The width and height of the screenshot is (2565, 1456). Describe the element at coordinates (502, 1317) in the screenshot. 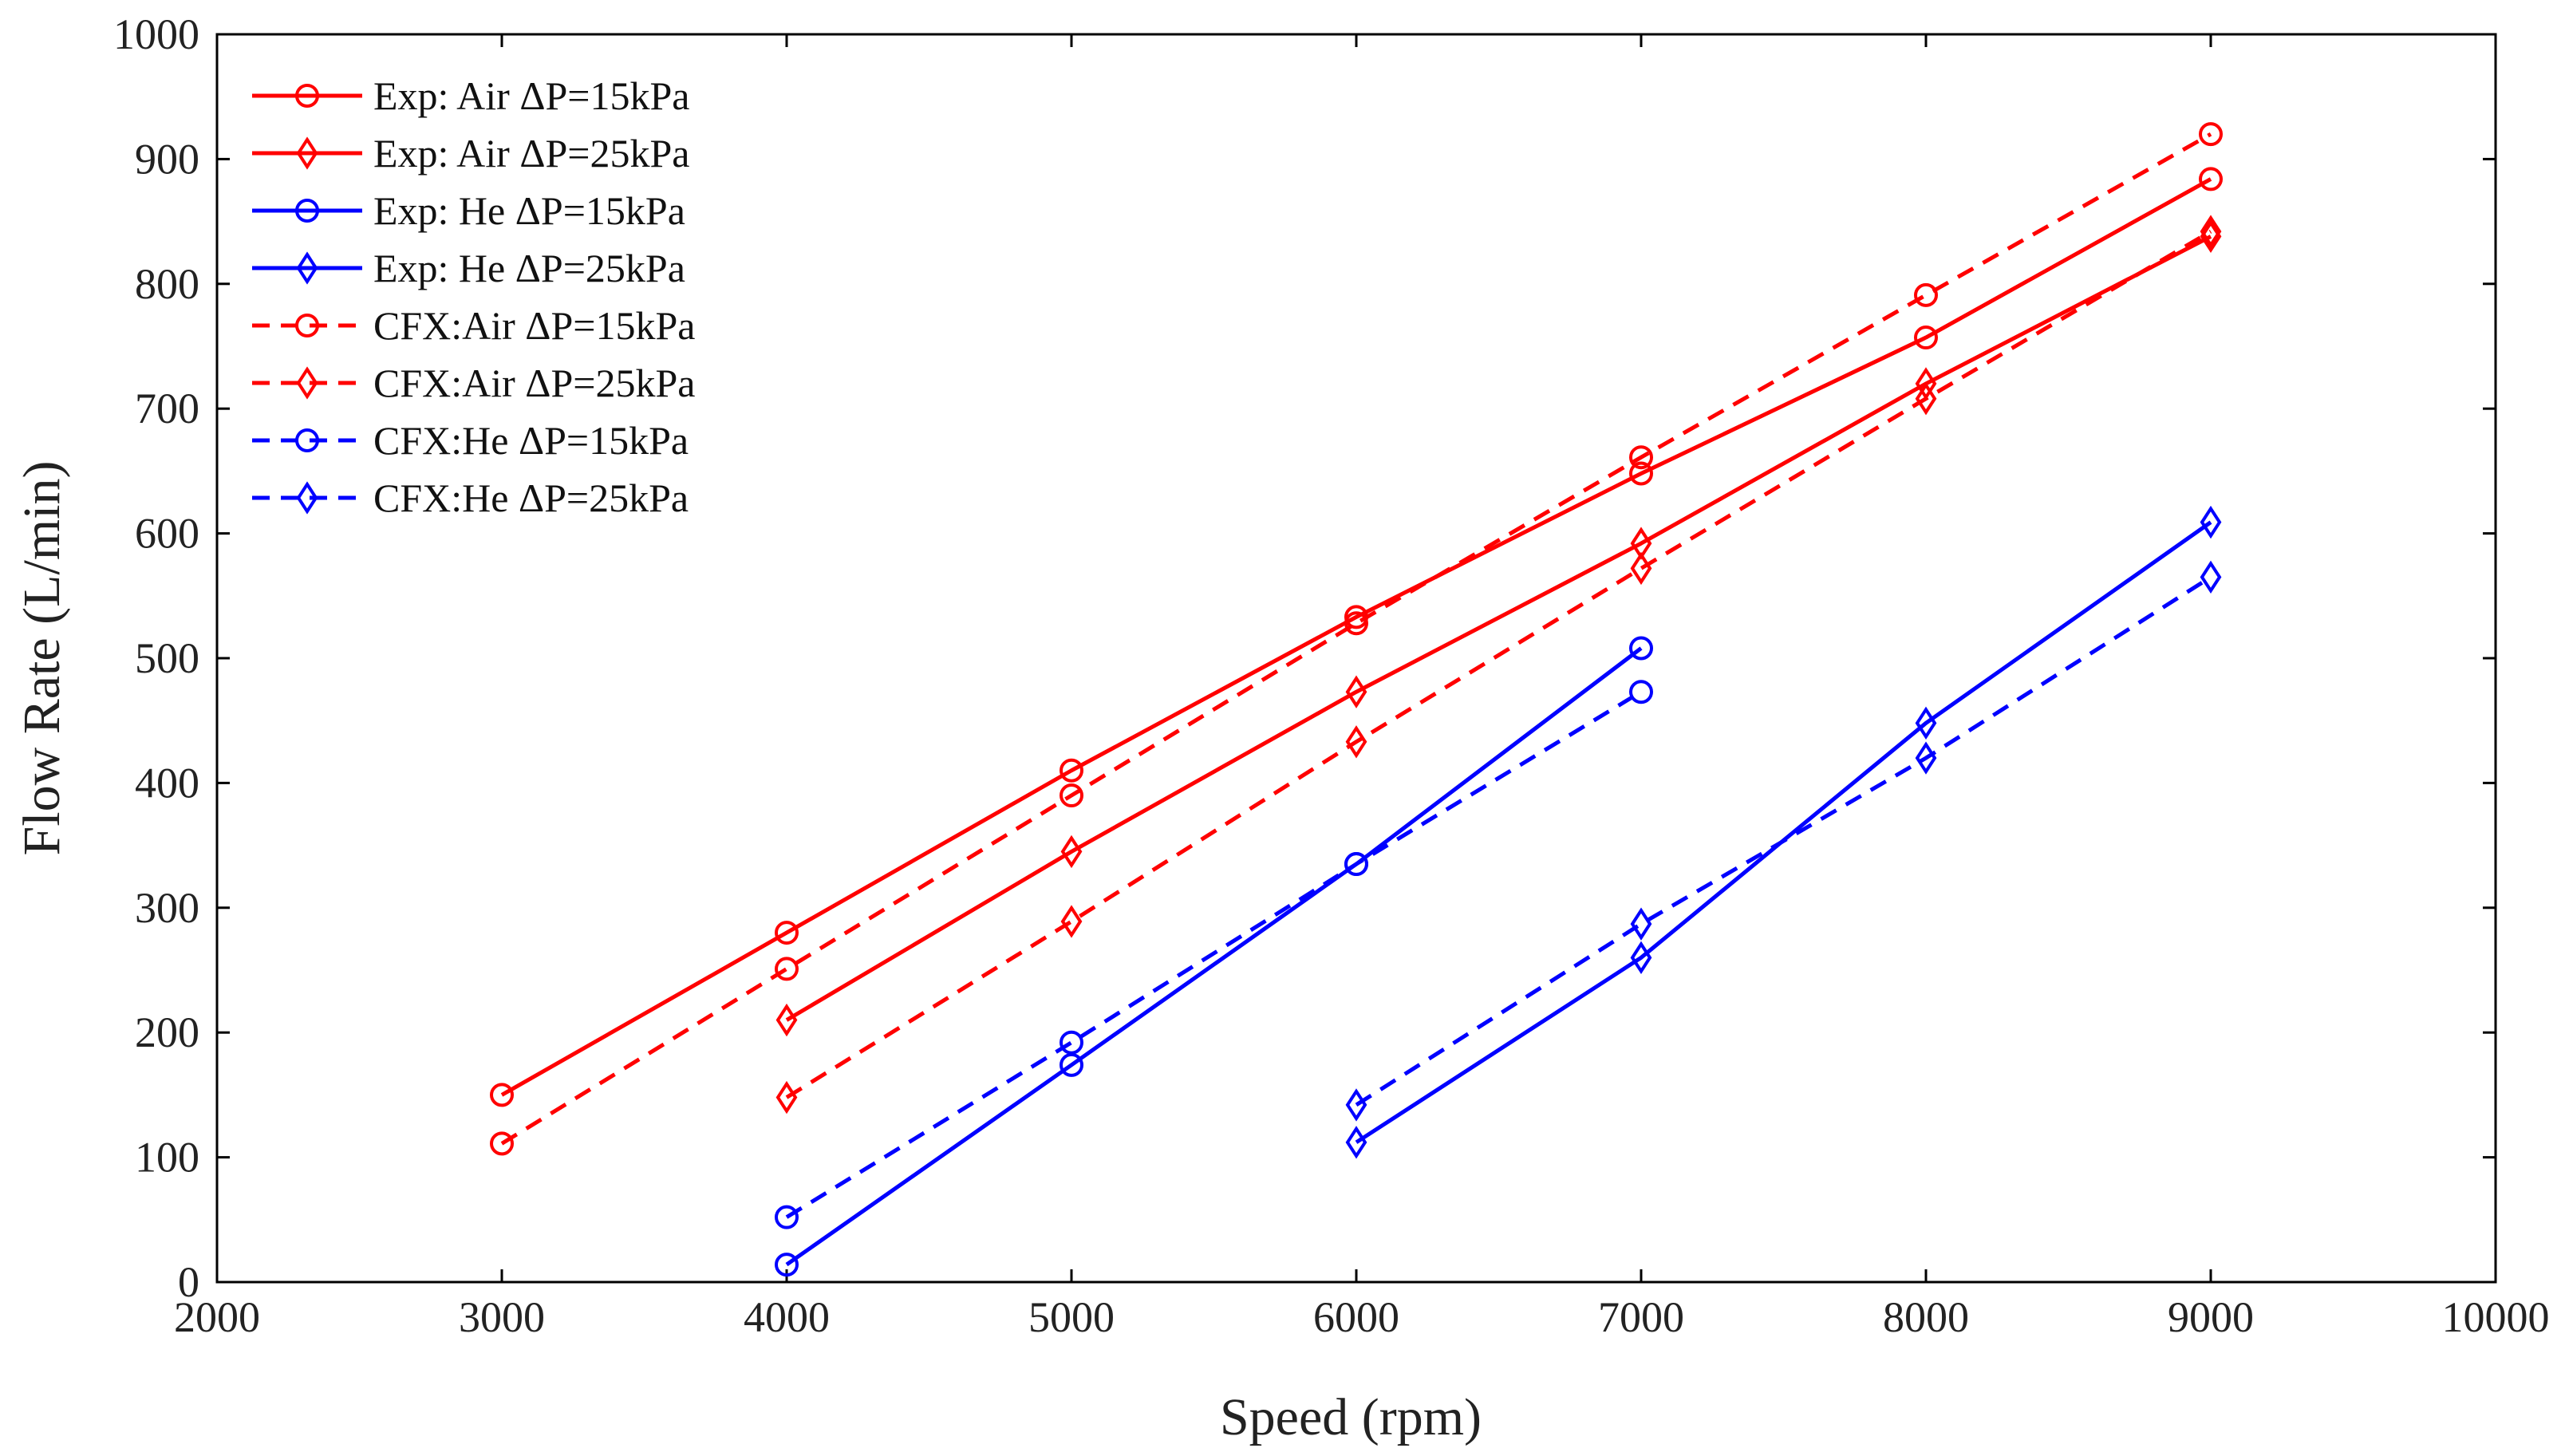

I see `x-tick-label: 3000` at that location.